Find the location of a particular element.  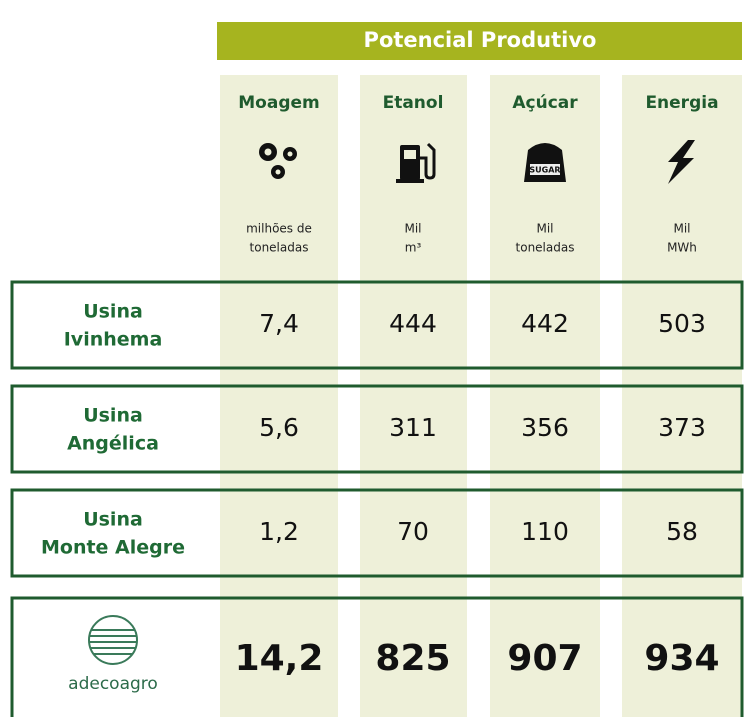

column-header: Moagem is located at coordinates (278, 103).